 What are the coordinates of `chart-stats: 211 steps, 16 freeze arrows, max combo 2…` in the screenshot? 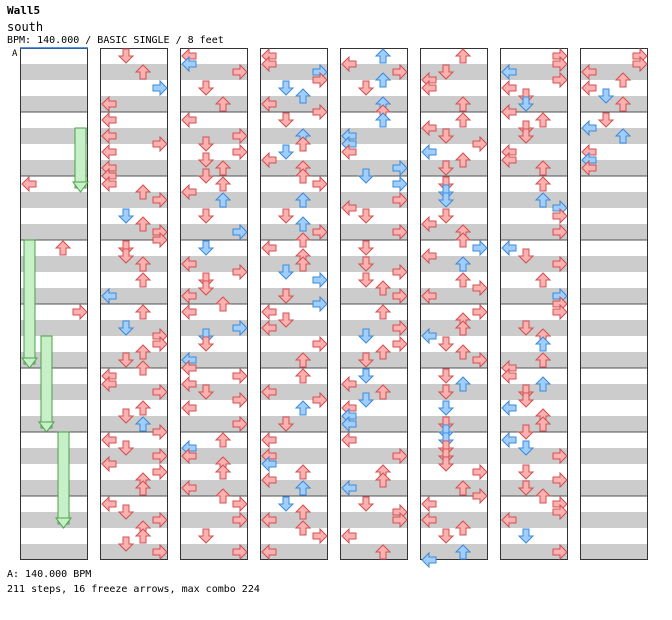 It's located at (133, 589).